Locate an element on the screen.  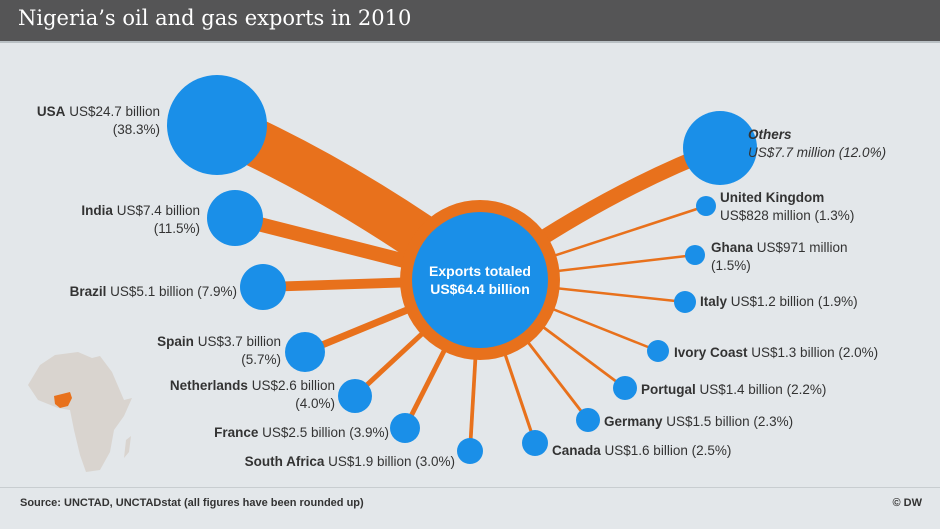
label-ghana: Ghana US$971 million (1.5%) is located at coordinates (779, 257).